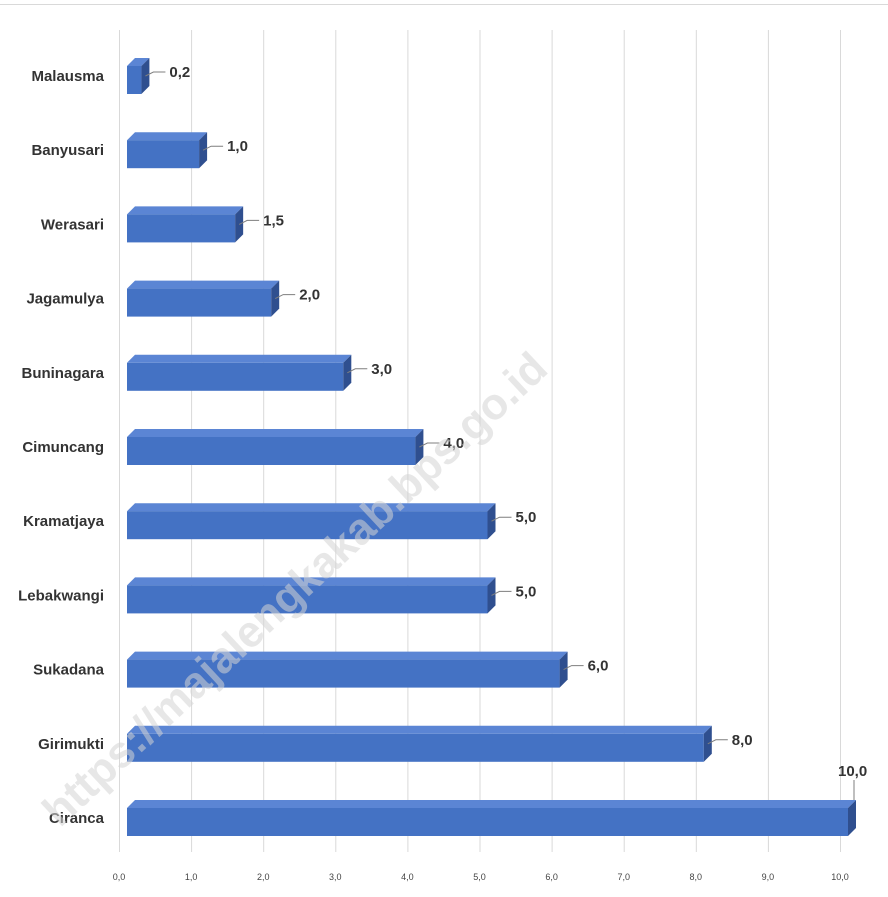  Describe the element at coordinates (77, 818) in the screenshot. I see `category-label: Ciranca` at that location.